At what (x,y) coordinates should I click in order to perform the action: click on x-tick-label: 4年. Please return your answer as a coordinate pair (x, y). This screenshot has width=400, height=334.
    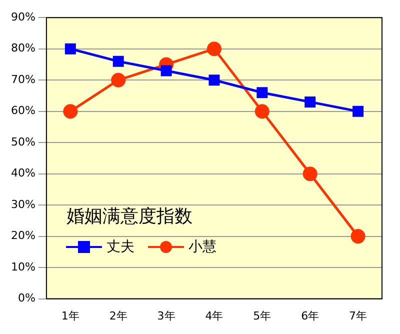
    Looking at the image, I should click on (214, 315).